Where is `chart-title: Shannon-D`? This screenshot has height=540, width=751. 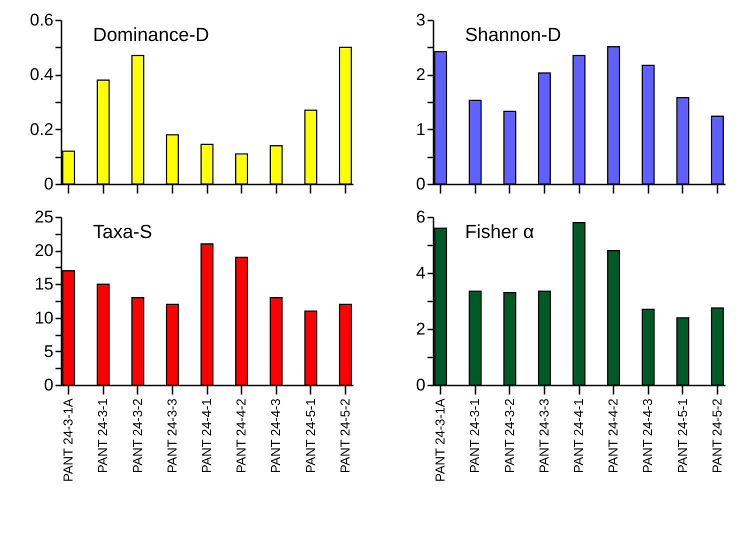
chart-title: Shannon-D is located at coordinates (513, 35).